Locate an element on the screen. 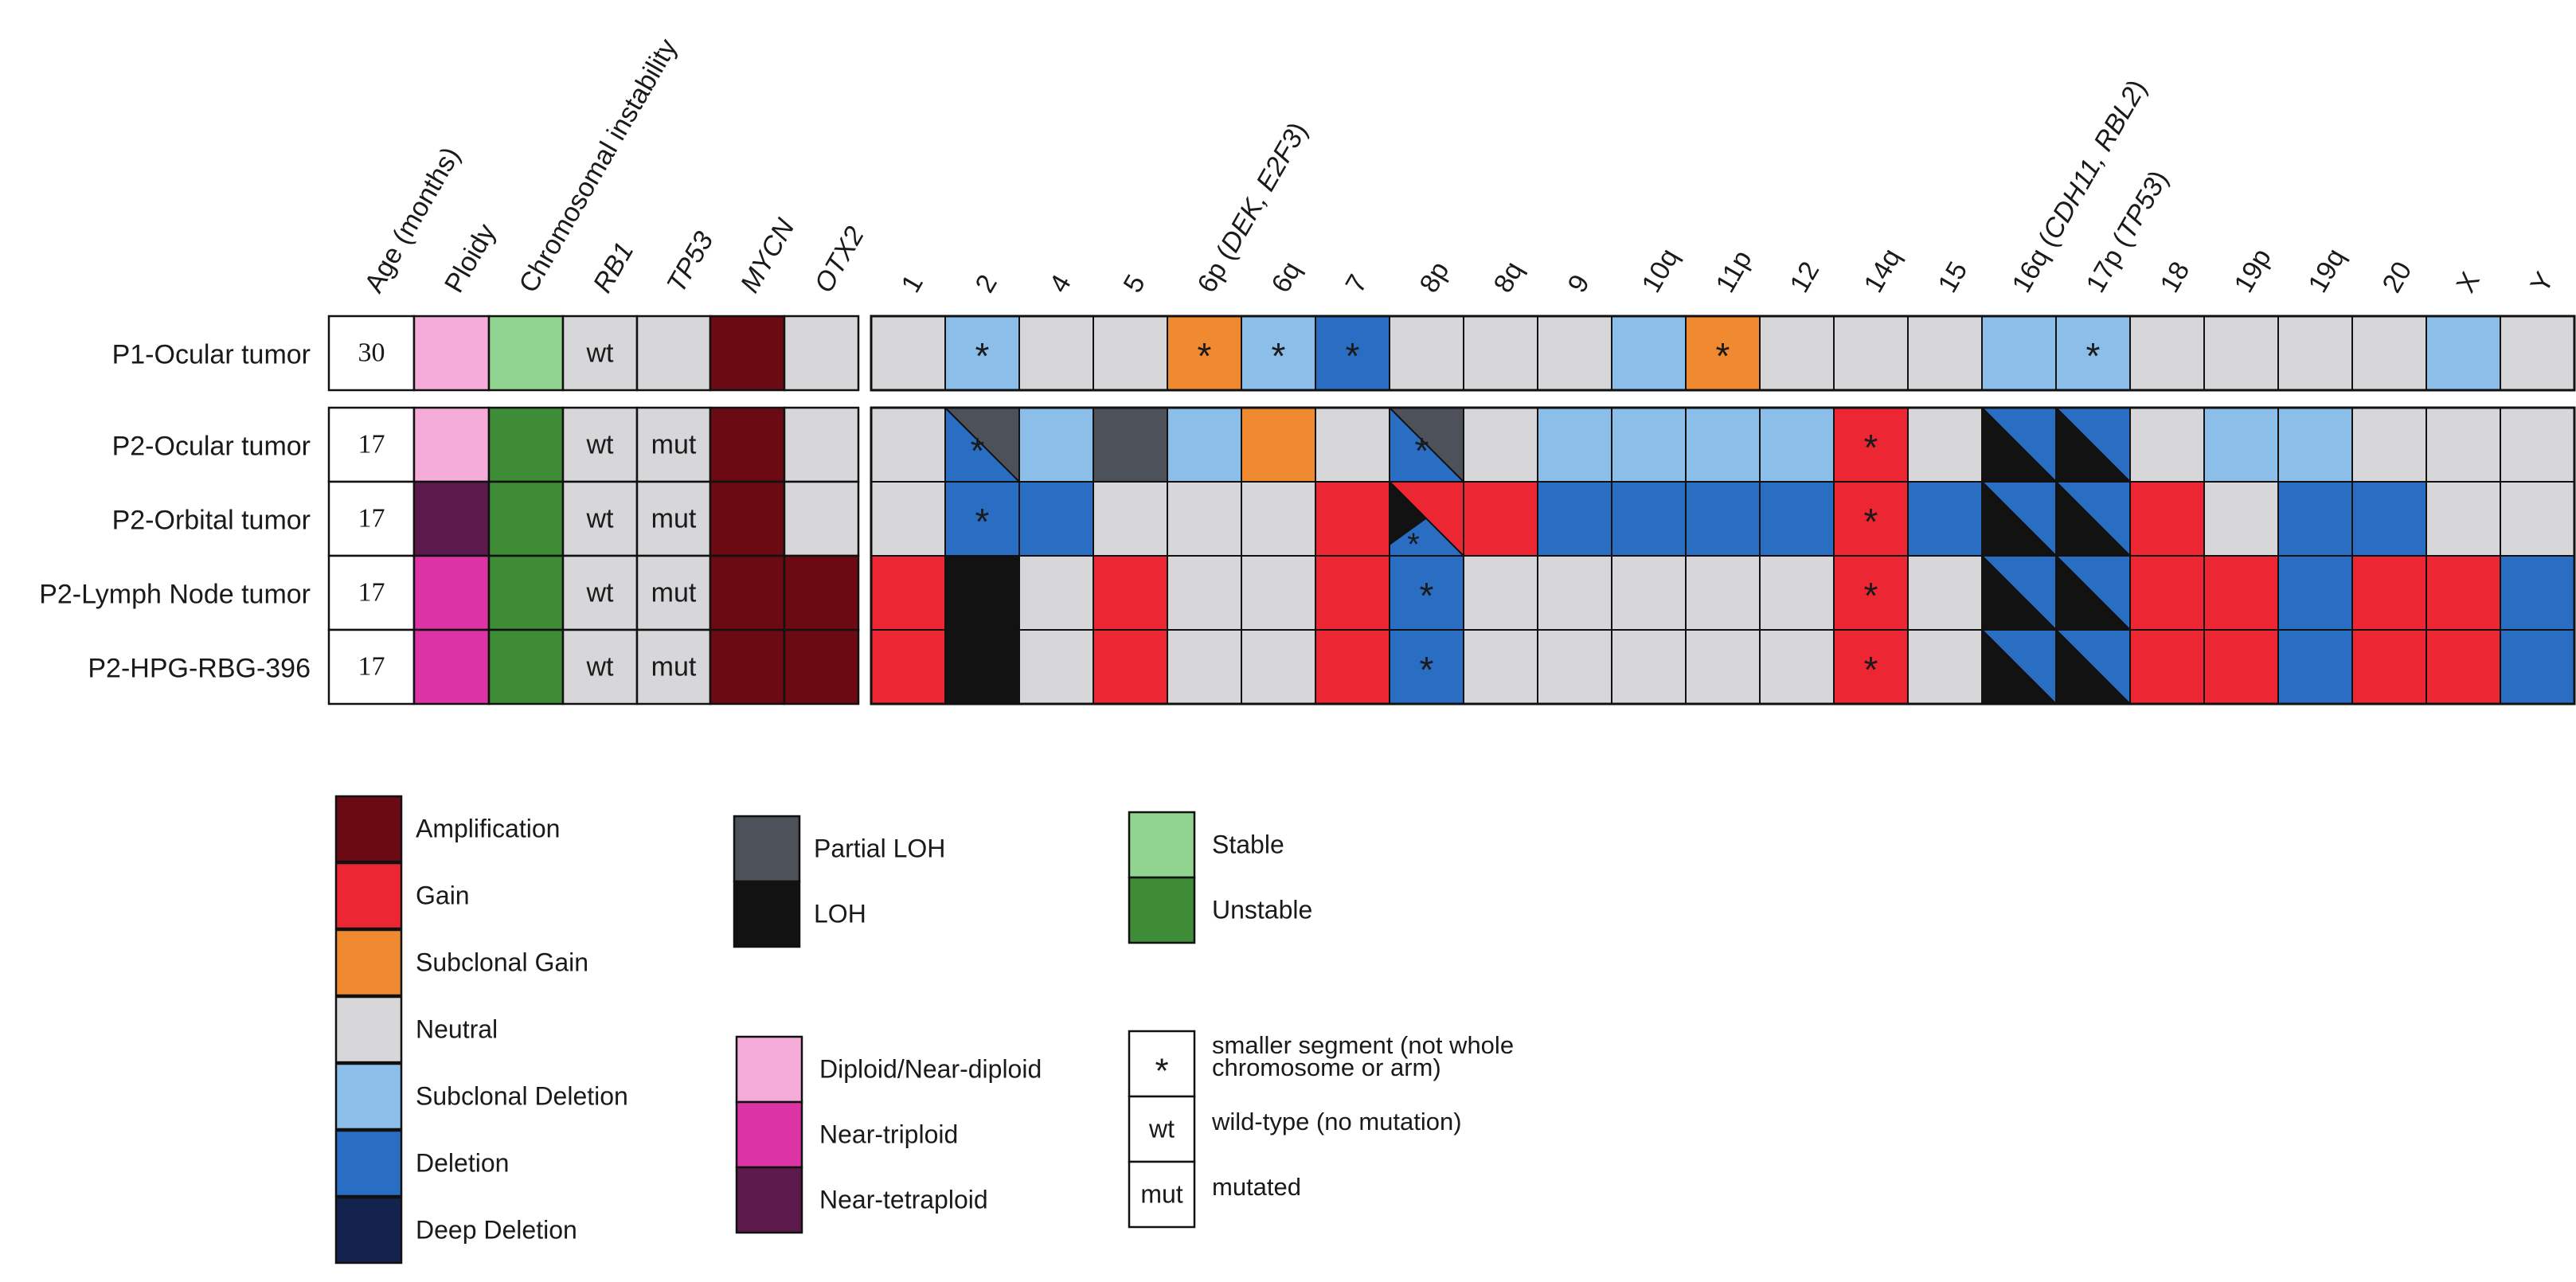 The height and width of the screenshot is (1282, 2576). cnv-cell-r3-c2 is located at coordinates (1056, 593).